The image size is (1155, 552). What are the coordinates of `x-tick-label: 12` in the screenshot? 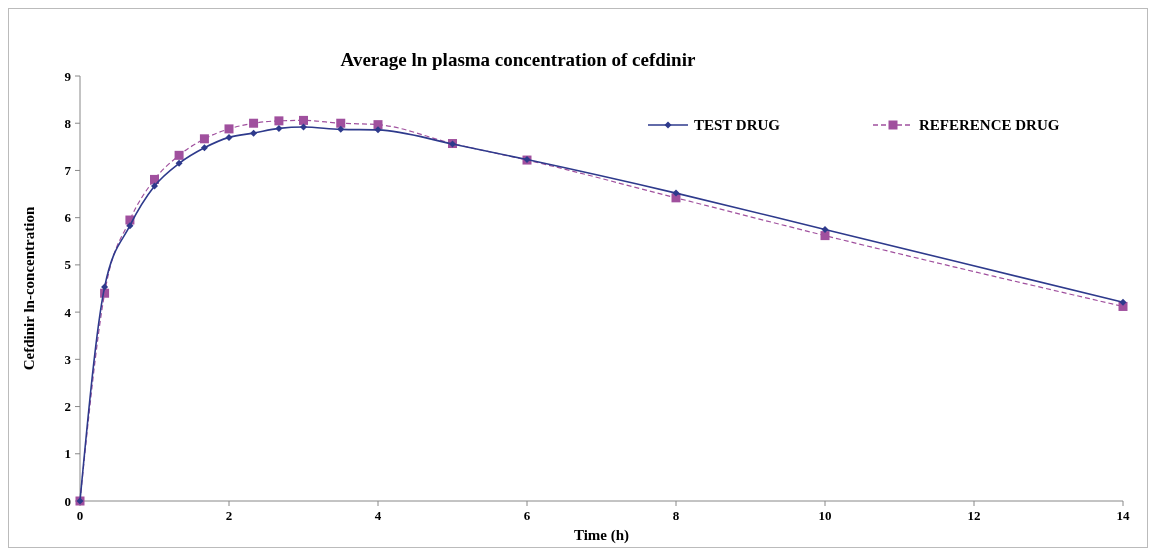 It's located at (974, 515).